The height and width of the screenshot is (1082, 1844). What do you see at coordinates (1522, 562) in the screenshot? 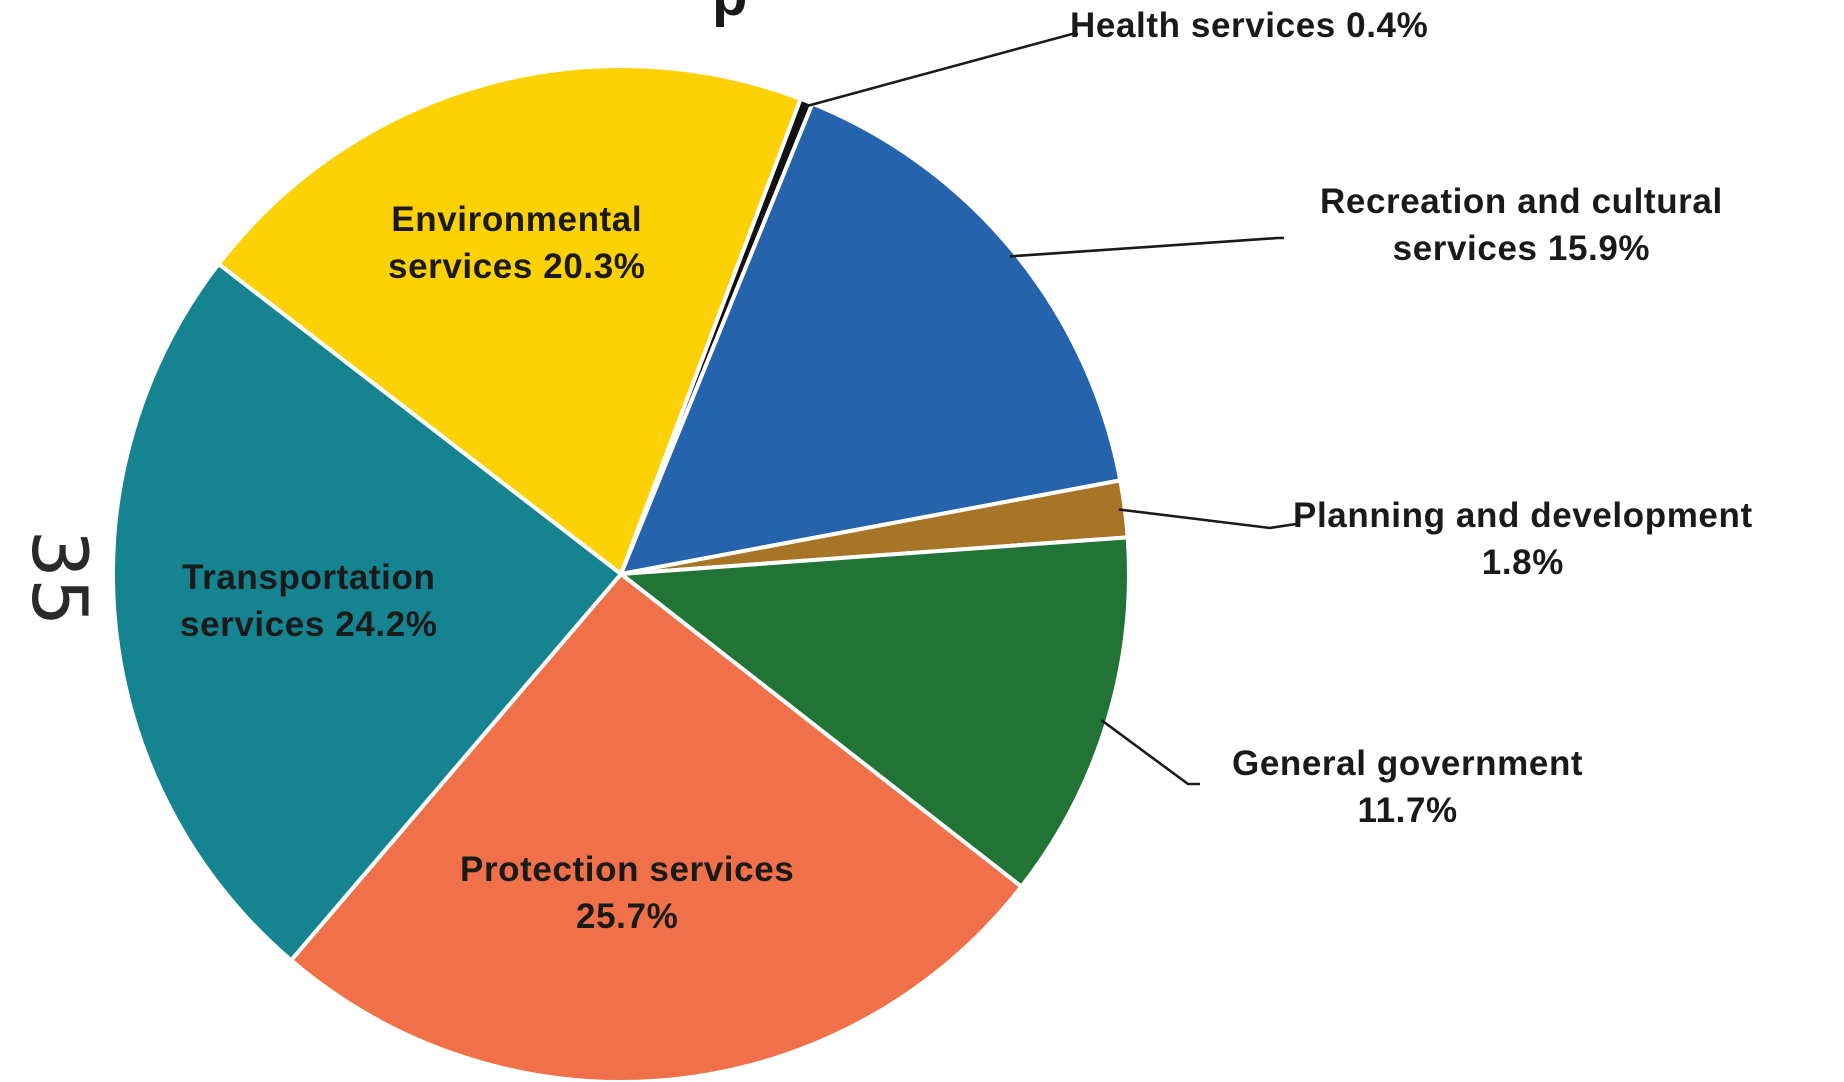
I see `label-planning-development-line2: 1.8%` at bounding box center [1522, 562].